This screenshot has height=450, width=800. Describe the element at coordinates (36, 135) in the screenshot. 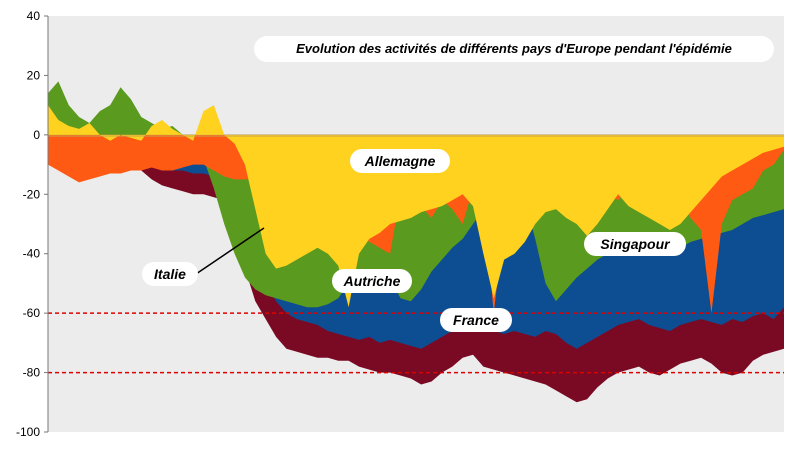

I see `y-tick-label: 0` at that location.